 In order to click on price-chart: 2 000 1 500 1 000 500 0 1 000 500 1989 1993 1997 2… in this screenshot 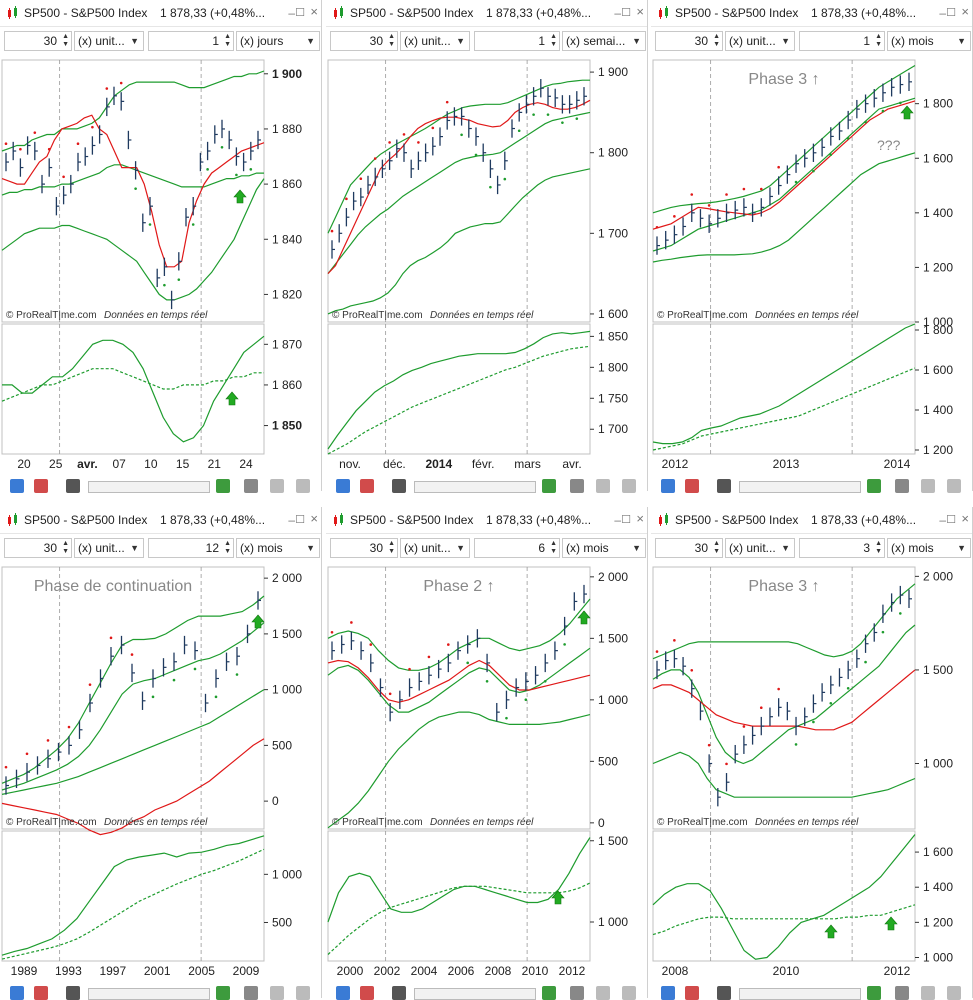, I will do `click(161, 774)`.